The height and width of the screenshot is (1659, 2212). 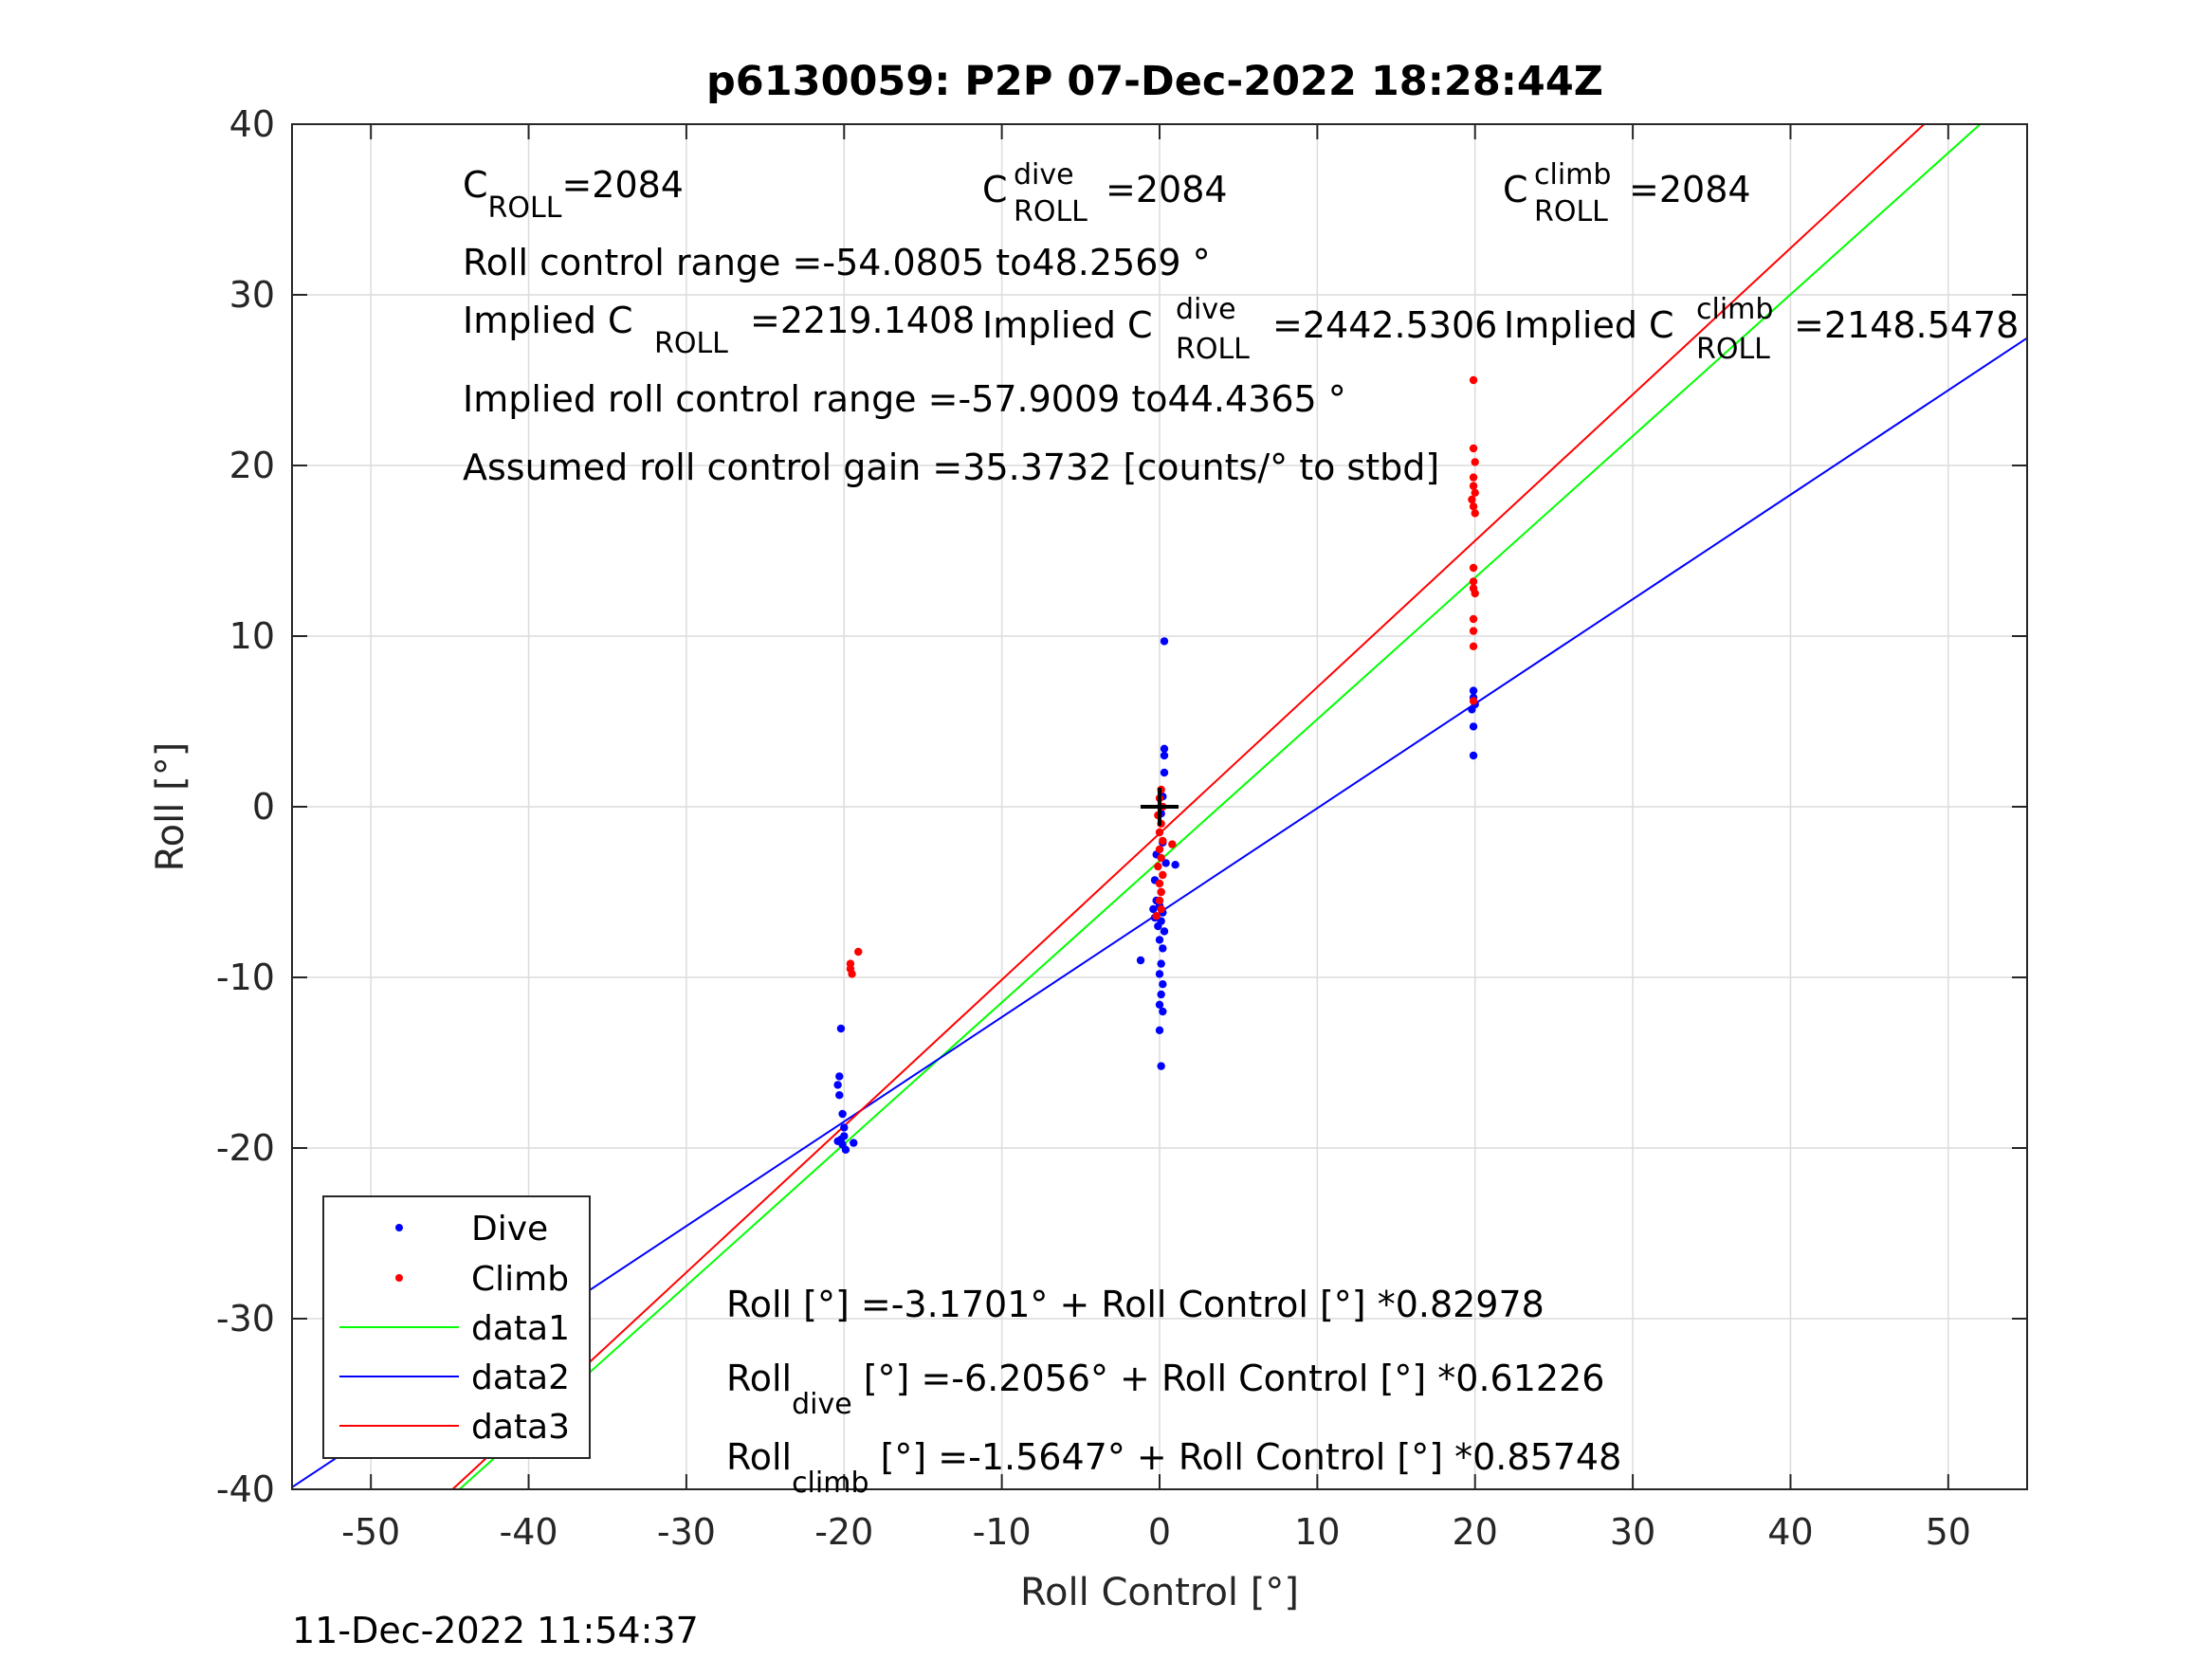 I want to click on x-tick-label: 30, so click(x=1632, y=1532).